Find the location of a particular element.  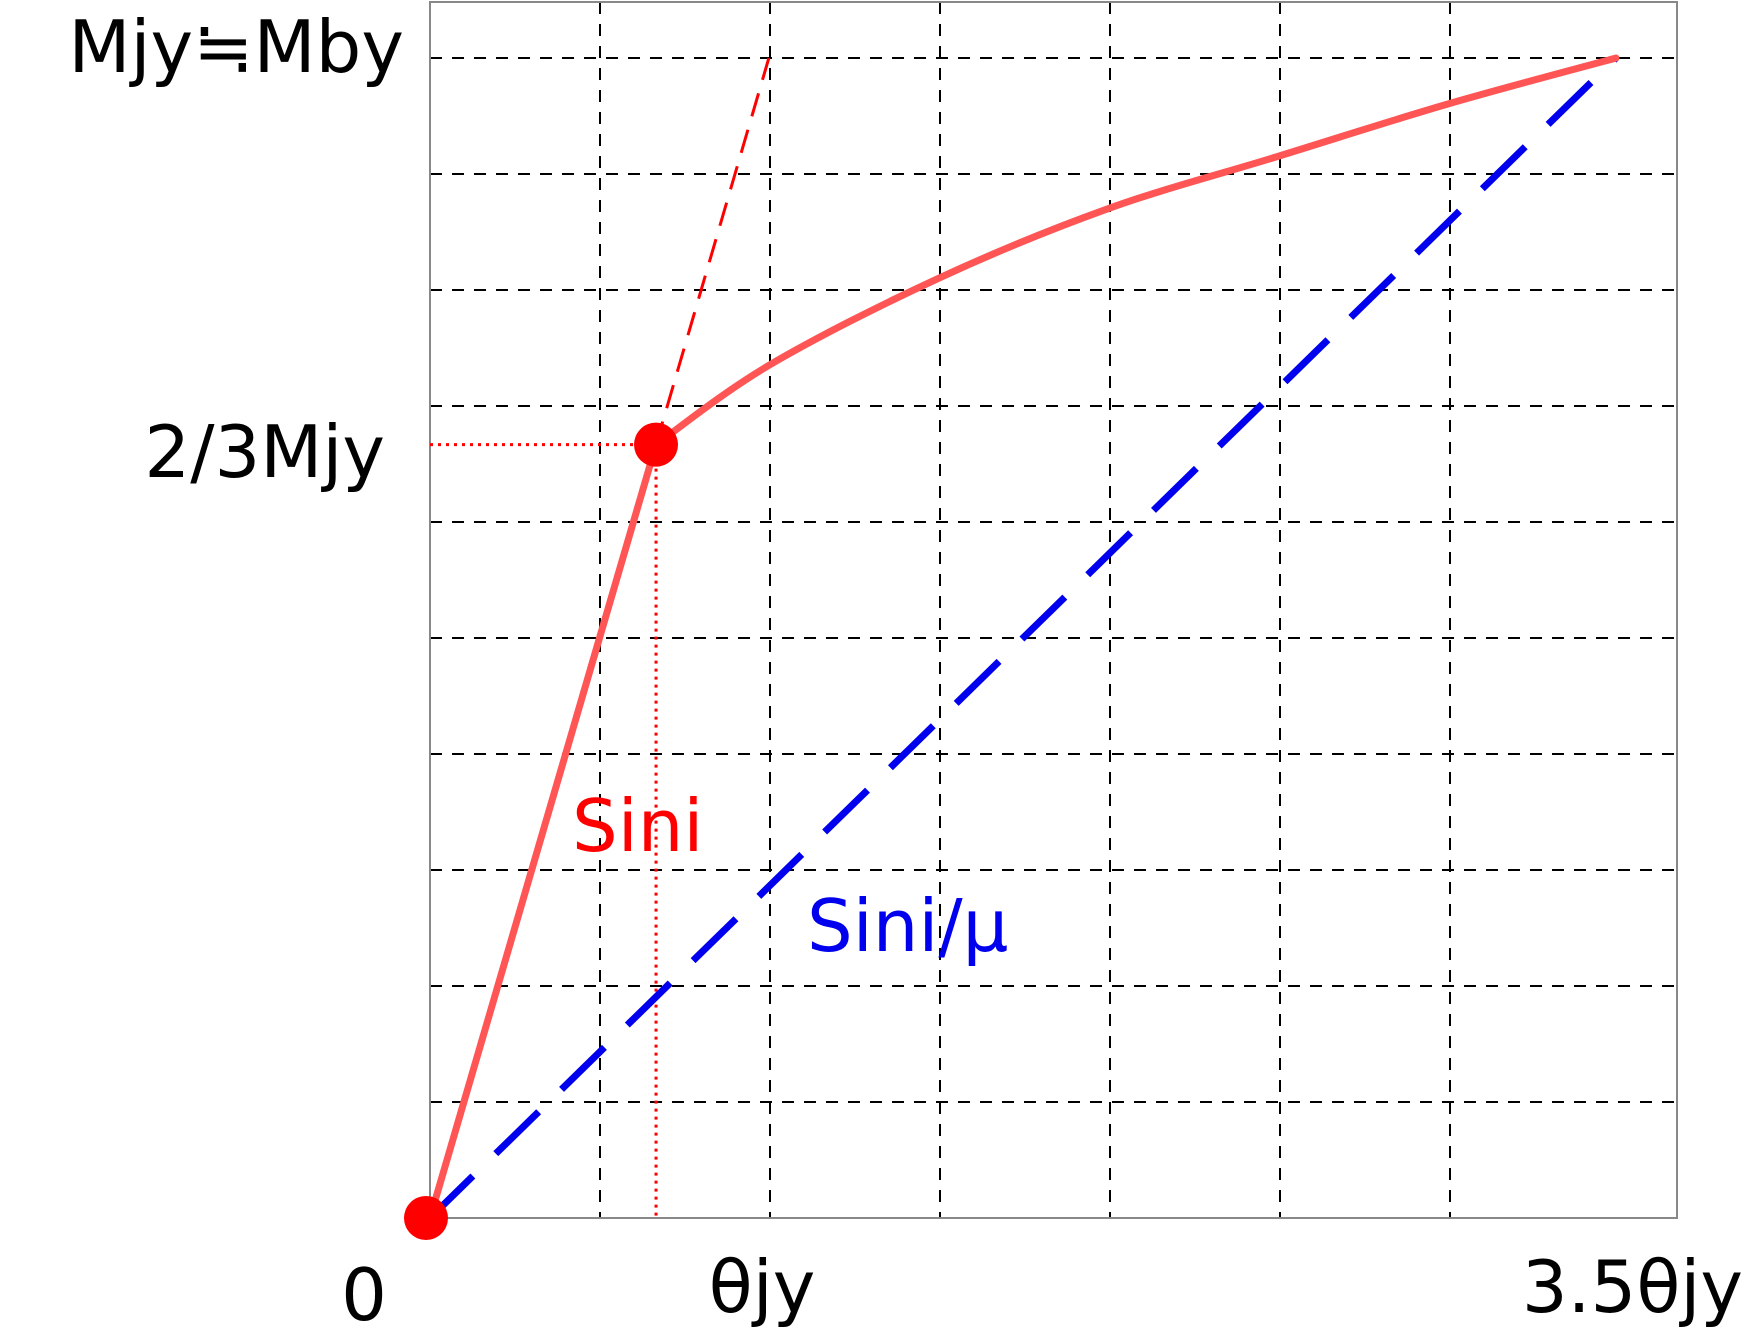

y-tick-label-mjy-mby: Mjy≒Mby is located at coordinates (236, 47).